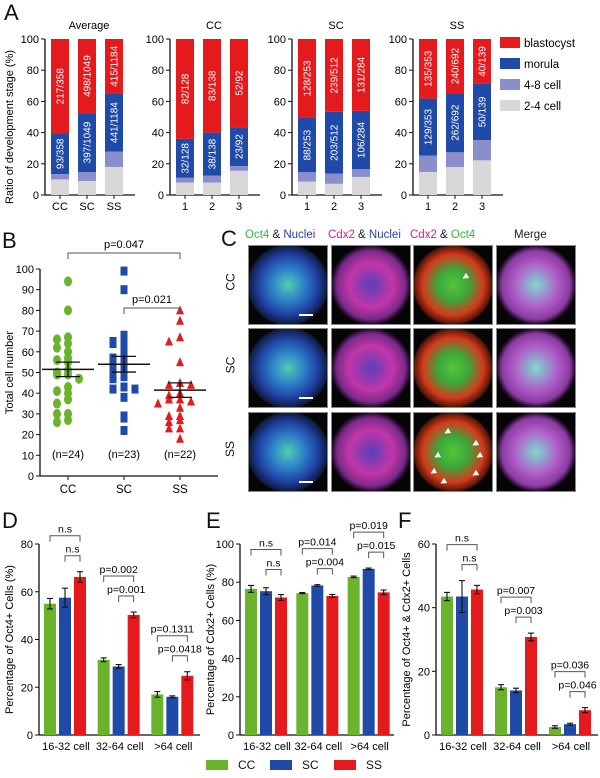 The image size is (600, 778). Describe the element at coordinates (542, 107) in the screenshot. I see `legend-label: 2-4 cell` at that location.